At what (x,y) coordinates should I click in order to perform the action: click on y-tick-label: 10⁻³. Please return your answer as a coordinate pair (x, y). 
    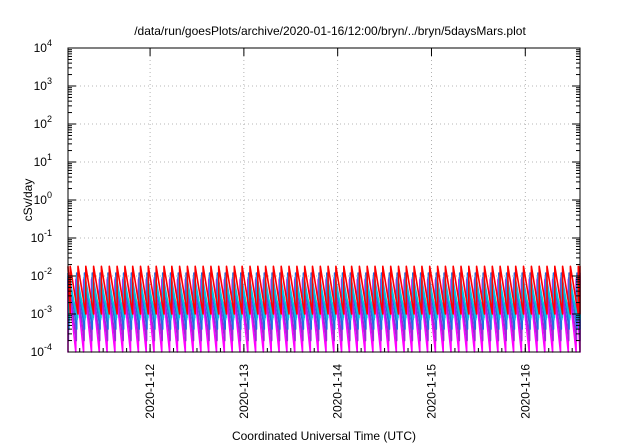
    Looking at the image, I should click on (41, 312).